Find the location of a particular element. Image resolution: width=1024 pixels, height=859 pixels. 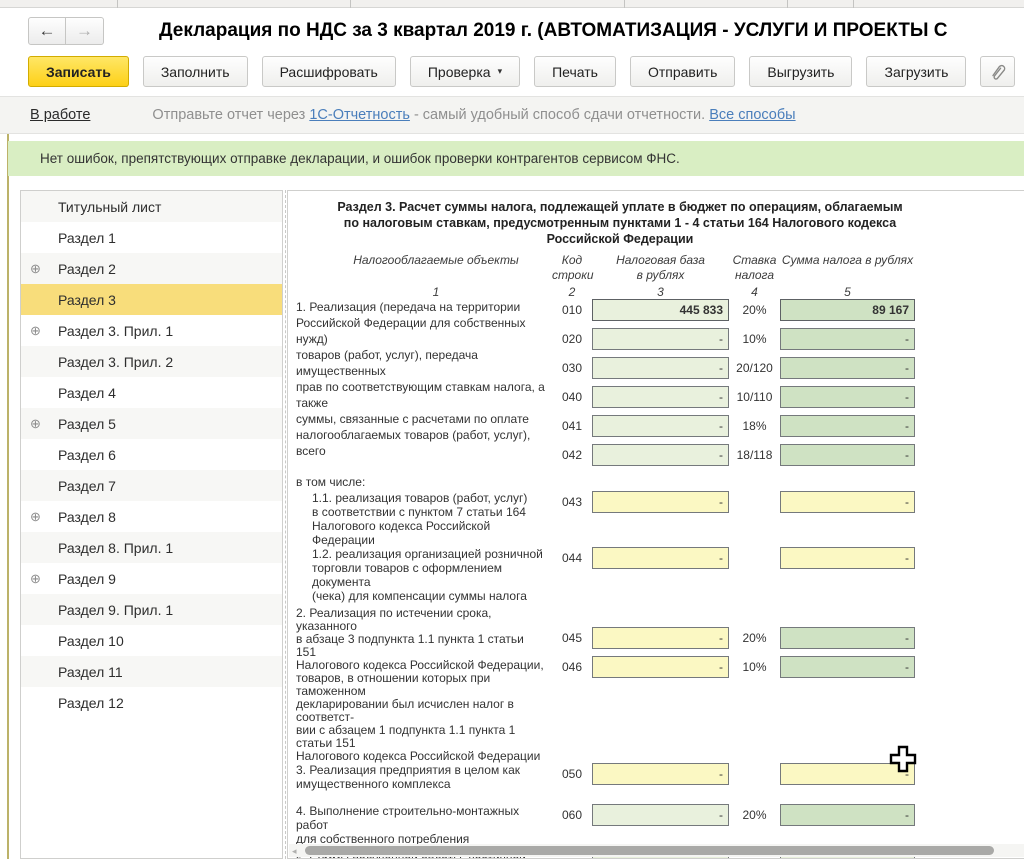

sidebar-item-section-2: ⊕ Раздел 2 is located at coordinates (151, 268).